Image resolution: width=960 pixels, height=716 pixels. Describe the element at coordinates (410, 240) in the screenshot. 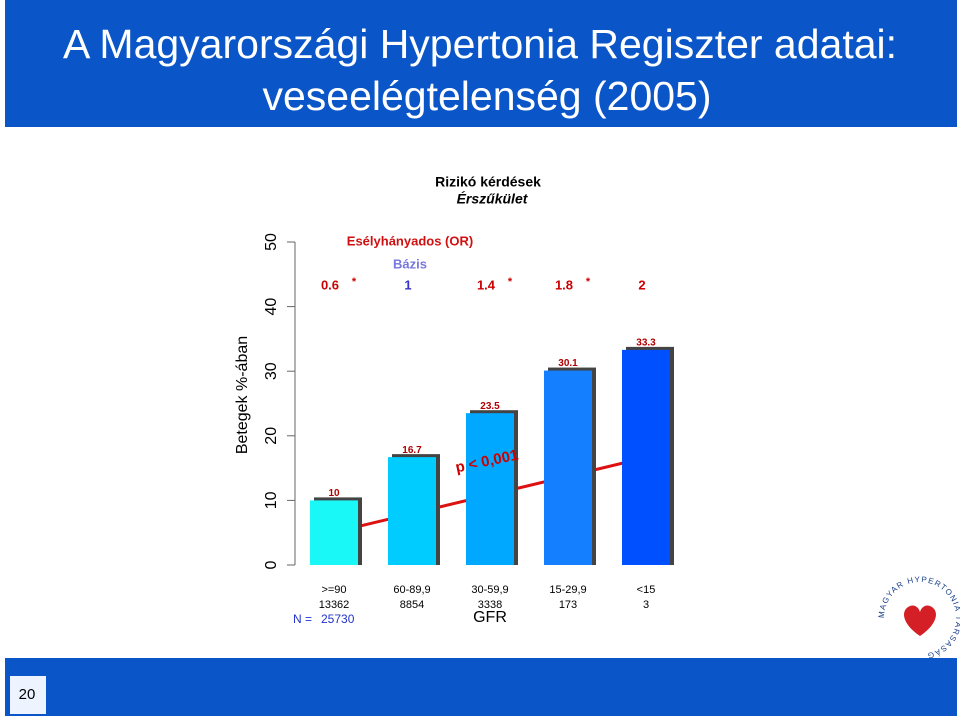

I see `or-label: Esélyhányados (OR)` at that location.